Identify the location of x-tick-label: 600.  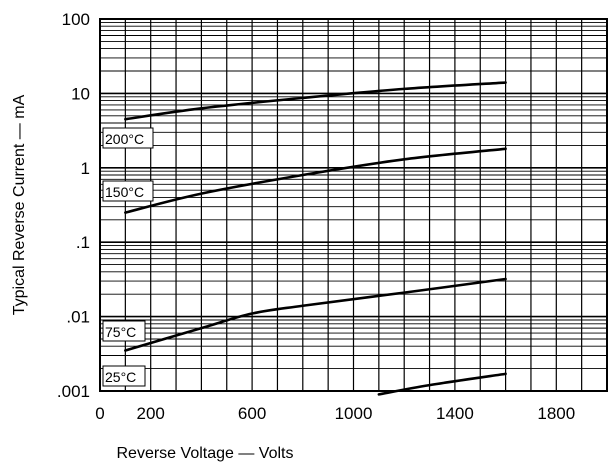
(252, 413).